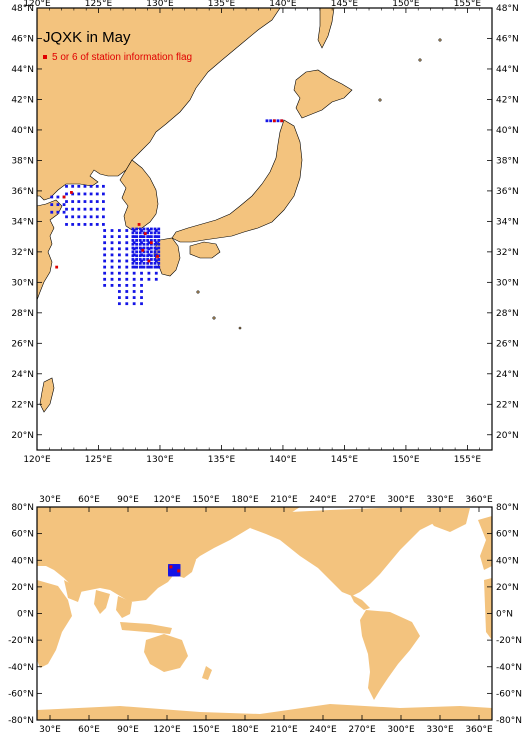 Image resolution: width=529 pixels, height=755 pixels. What do you see at coordinates (507, 405) in the screenshot?
I see `y-tick-label: 22°N` at bounding box center [507, 405].